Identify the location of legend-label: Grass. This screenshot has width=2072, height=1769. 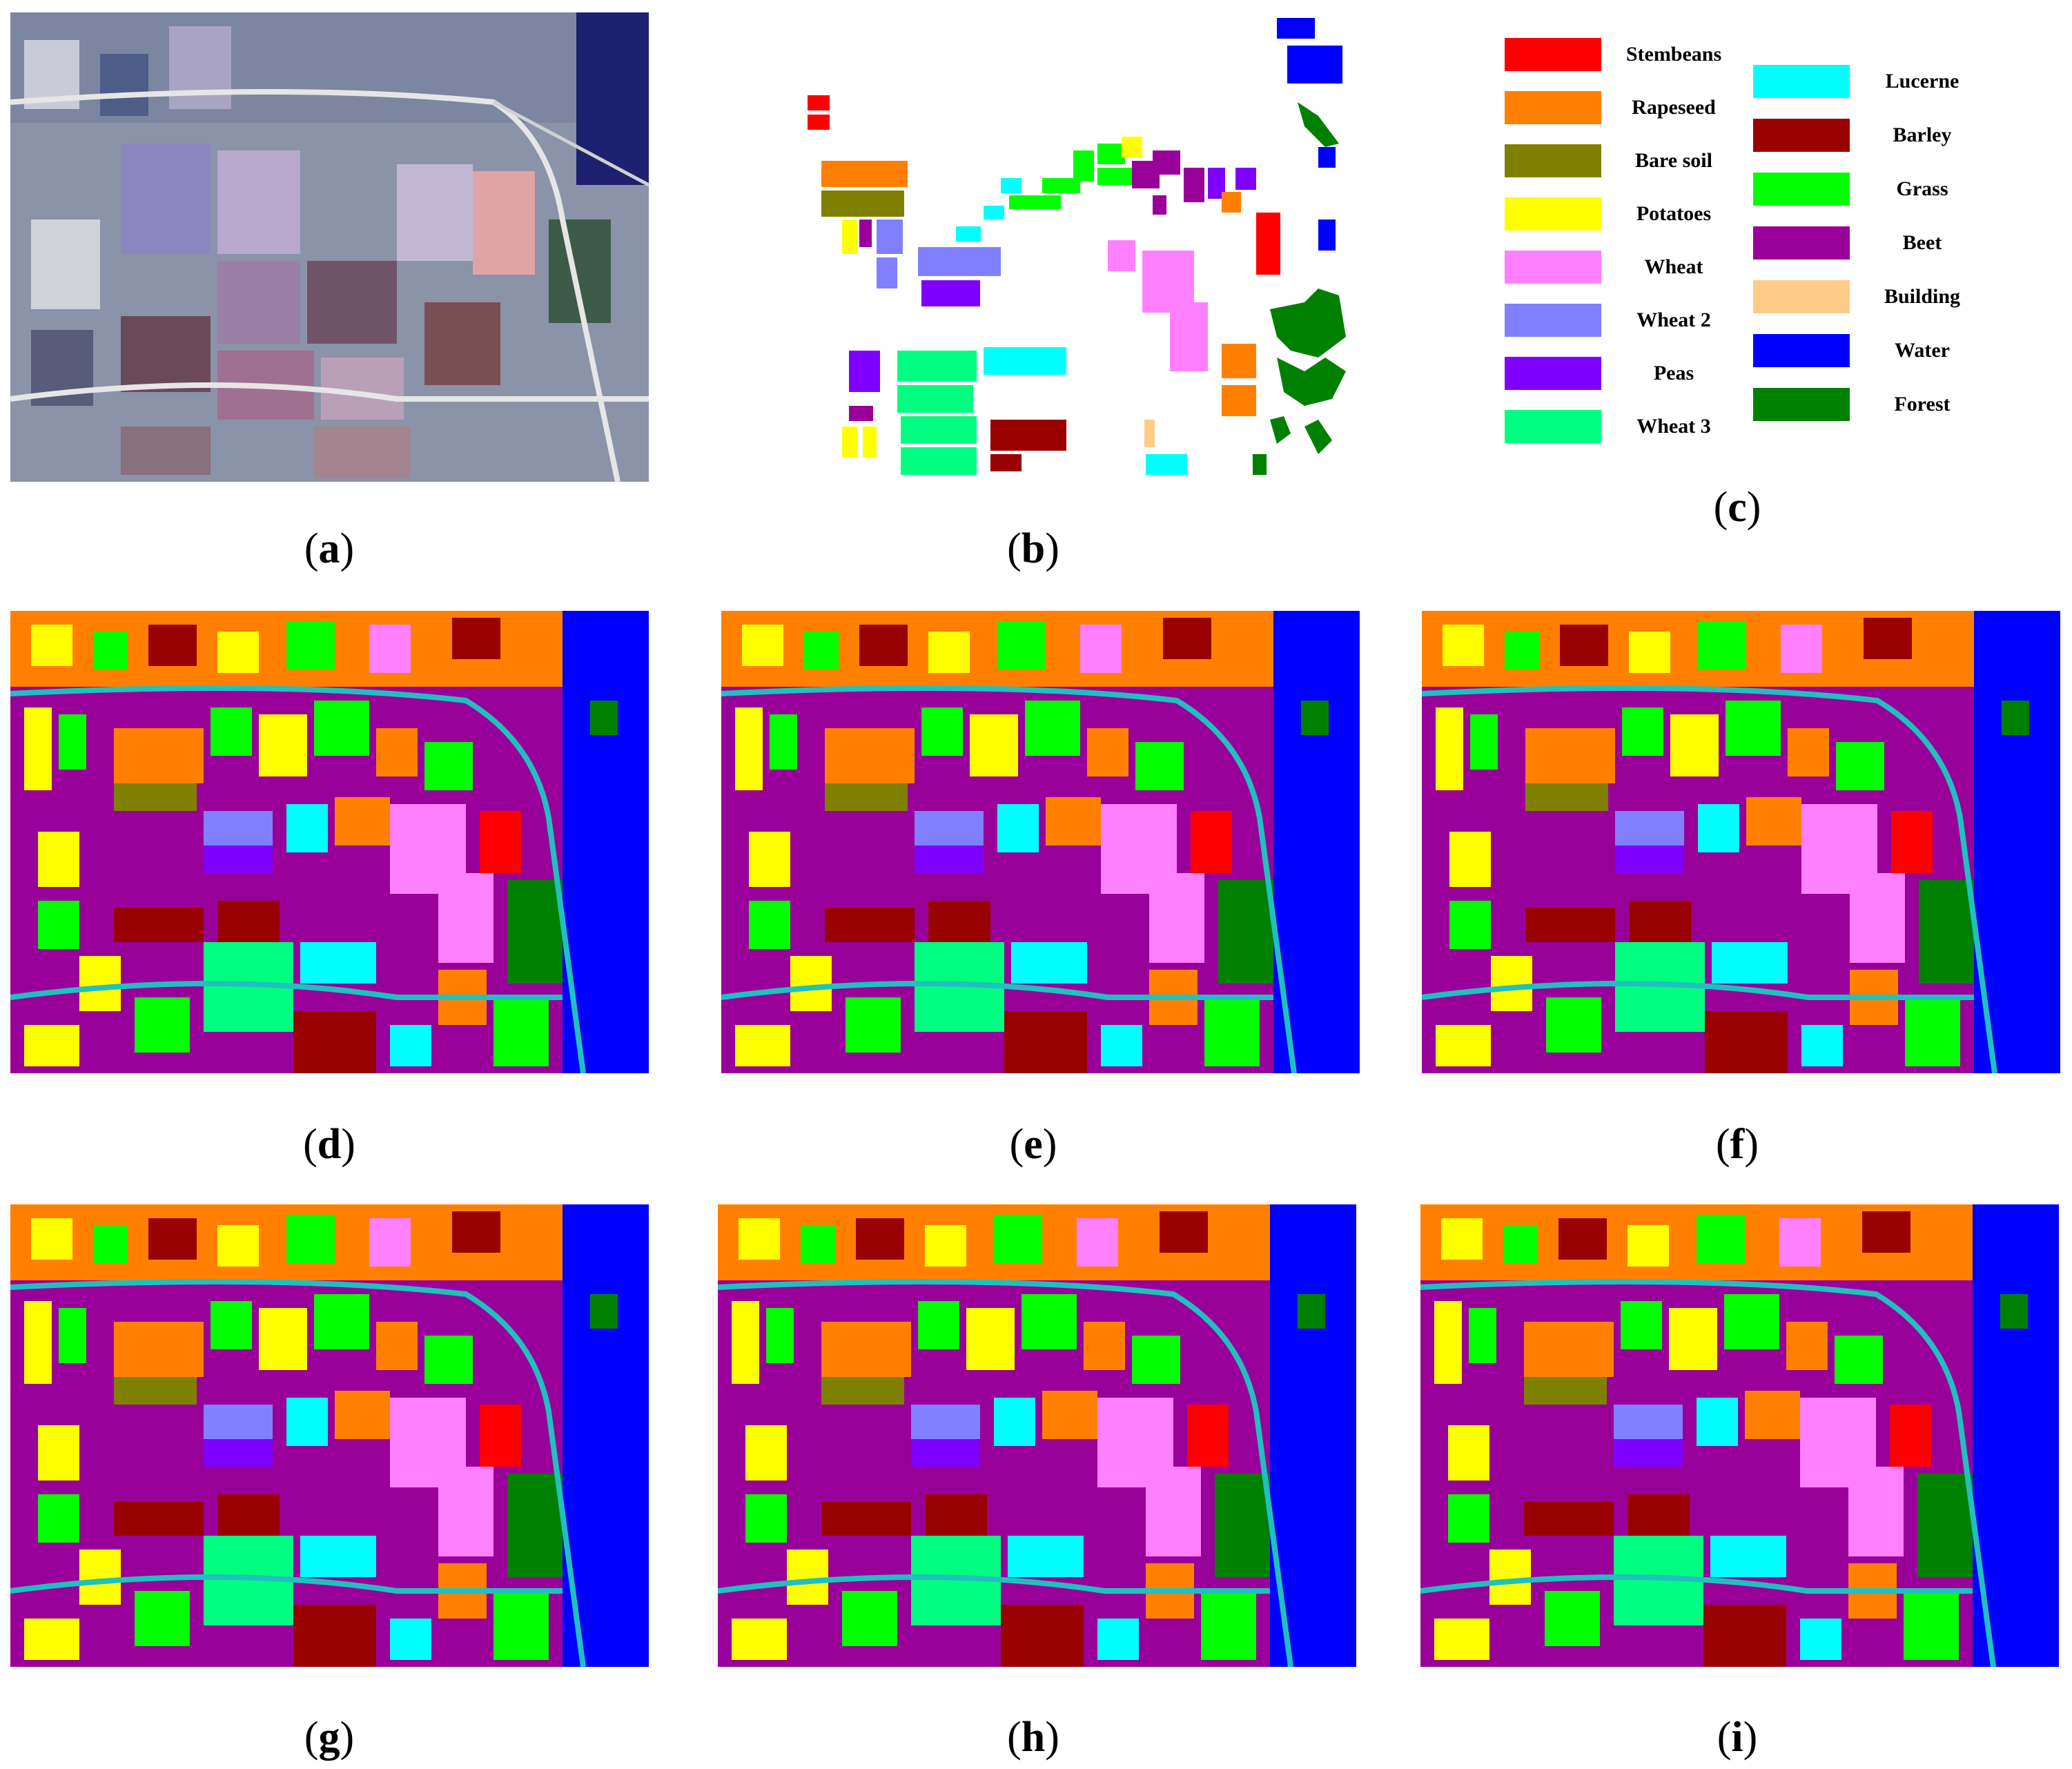
(1922, 188).